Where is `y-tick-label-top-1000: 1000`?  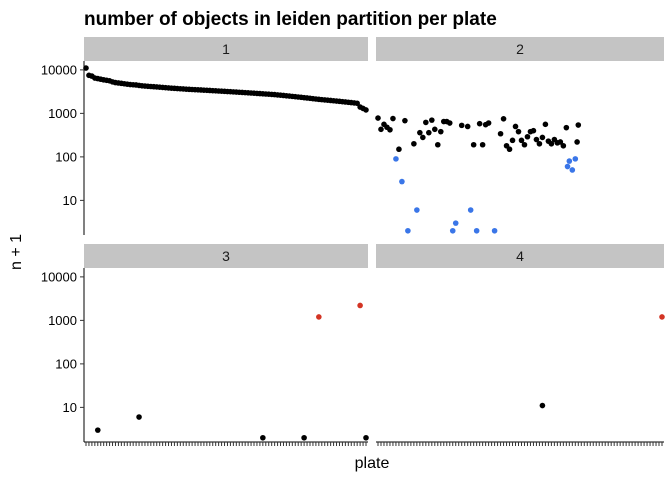 y-tick-label-top-1000: 1000 is located at coordinates (62, 113).